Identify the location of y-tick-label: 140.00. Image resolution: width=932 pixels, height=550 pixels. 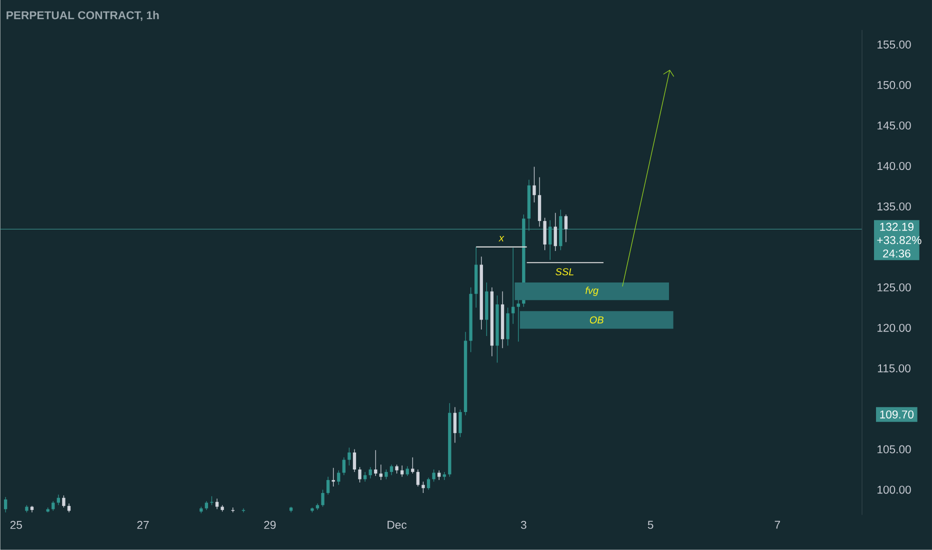
(894, 166).